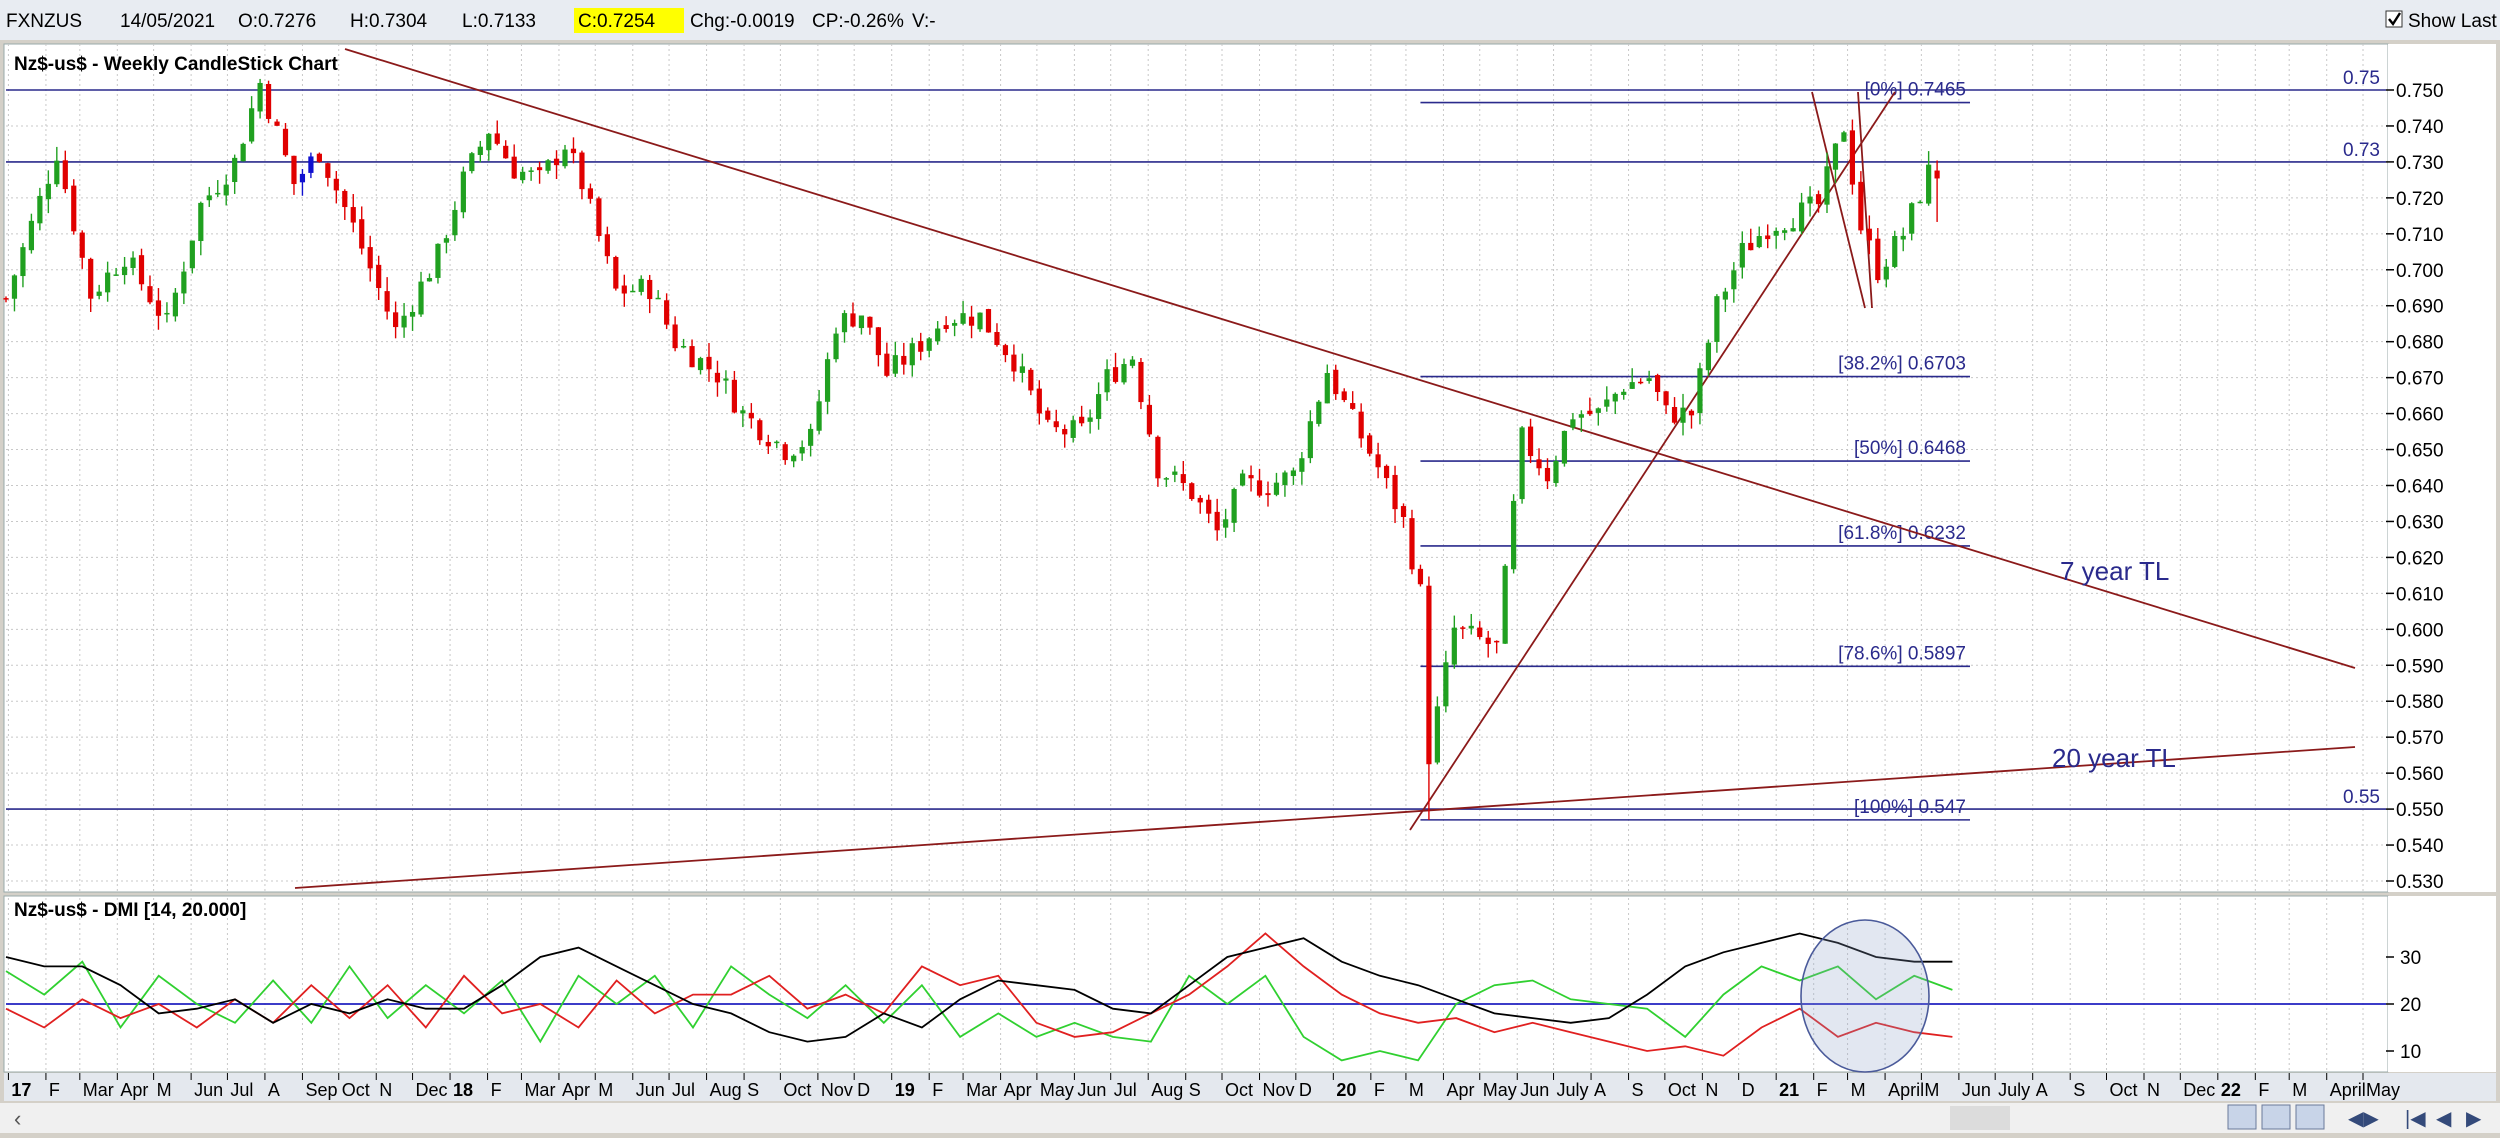 The width and height of the screenshot is (2500, 1138). What do you see at coordinates (385, 1090) in the screenshot?
I see `x-tick-label: N` at bounding box center [385, 1090].